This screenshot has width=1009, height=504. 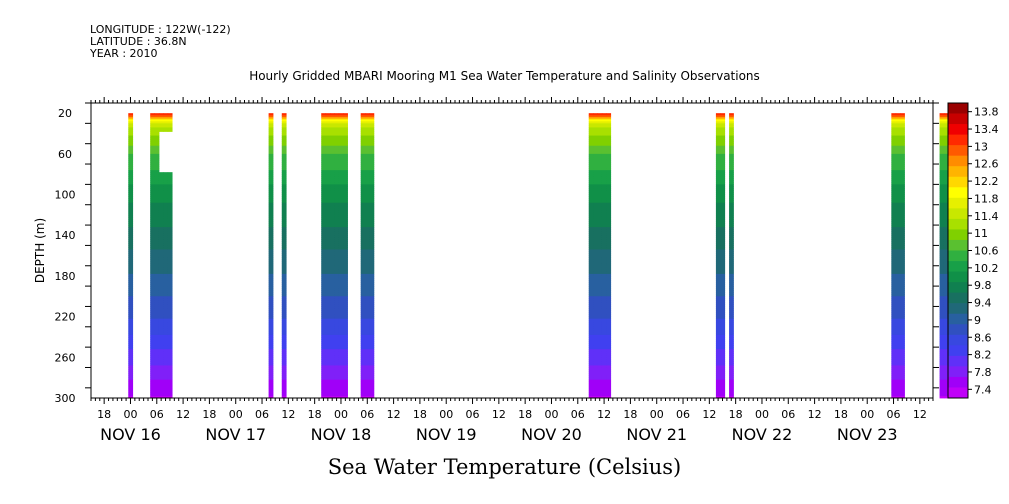 What do you see at coordinates (986, 164) in the screenshot?
I see `colorbar-label: 12.6` at bounding box center [986, 164].